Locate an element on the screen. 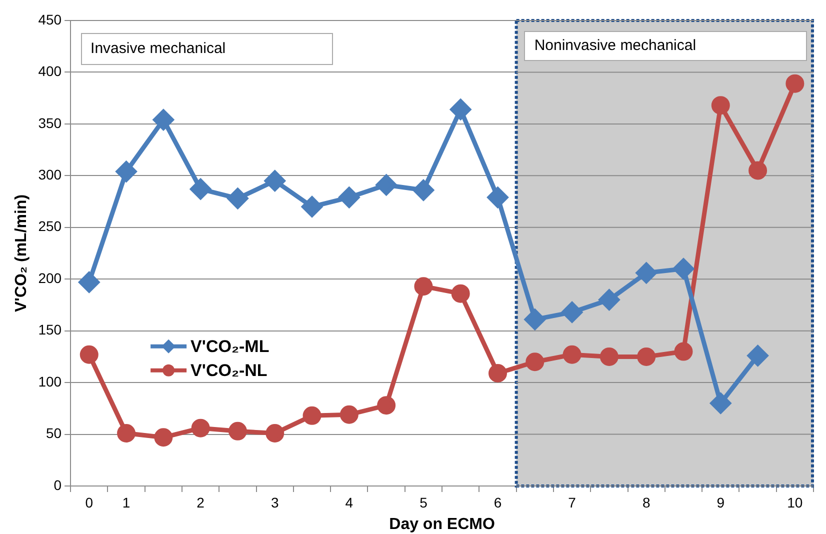 This screenshot has height=534, width=826. text-box: Invasive mechanical is located at coordinates (206, 48).